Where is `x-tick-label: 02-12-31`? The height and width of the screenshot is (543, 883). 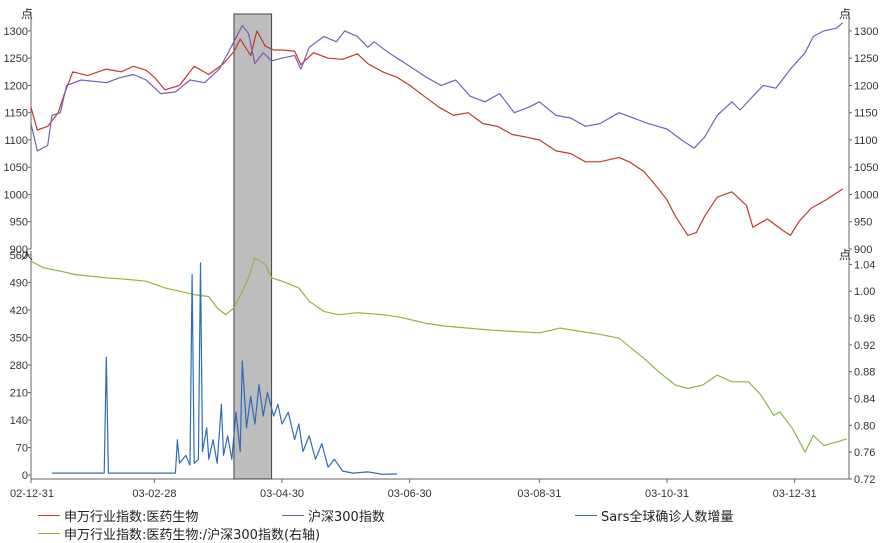 x-tick-label: 02-12-31 is located at coordinates (32, 494).